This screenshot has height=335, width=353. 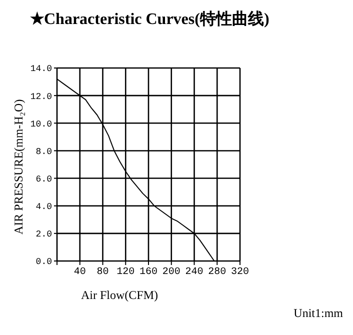 What do you see at coordinates (41, 69) in the screenshot?
I see `y-tick-label: 14.0` at bounding box center [41, 69].